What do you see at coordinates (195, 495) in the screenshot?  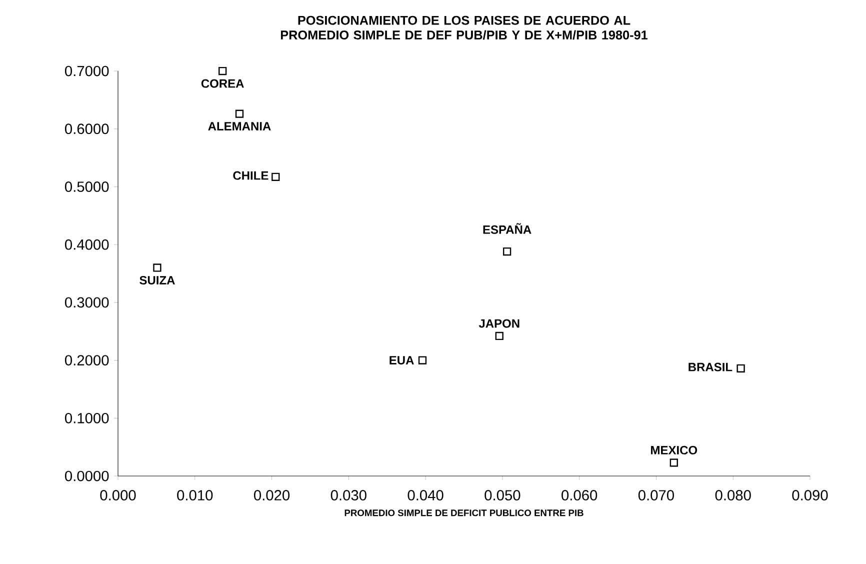 I see `x-tick-label: 0.010` at bounding box center [195, 495].